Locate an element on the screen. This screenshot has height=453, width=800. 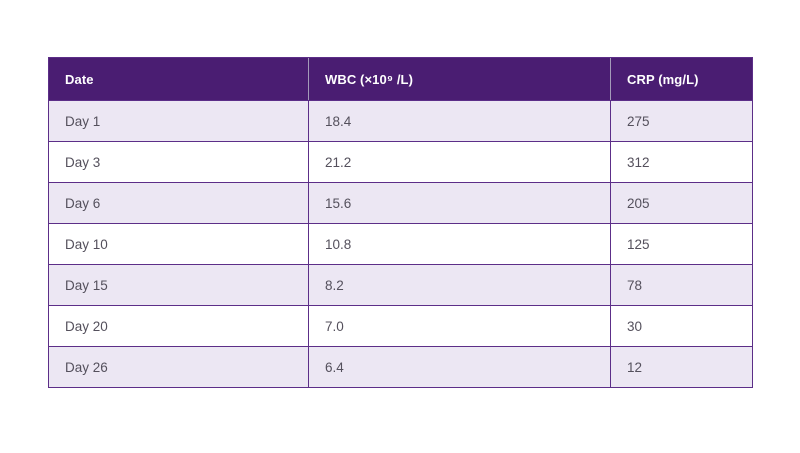
table-cell: Day 6 is located at coordinates (178, 203).